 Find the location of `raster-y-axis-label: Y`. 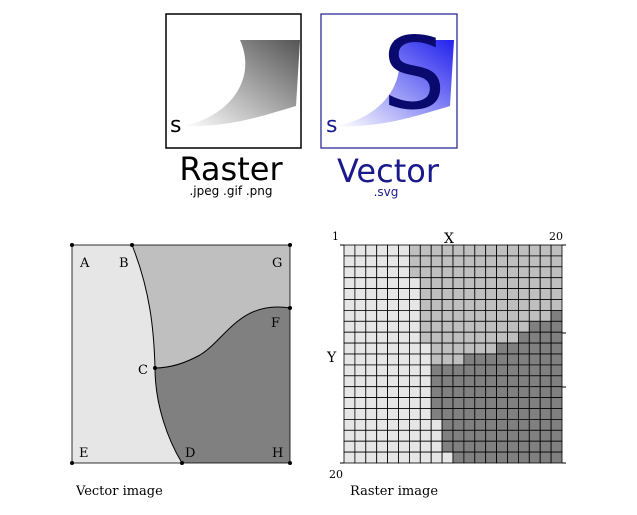

raster-y-axis-label: Y is located at coordinates (331, 358).